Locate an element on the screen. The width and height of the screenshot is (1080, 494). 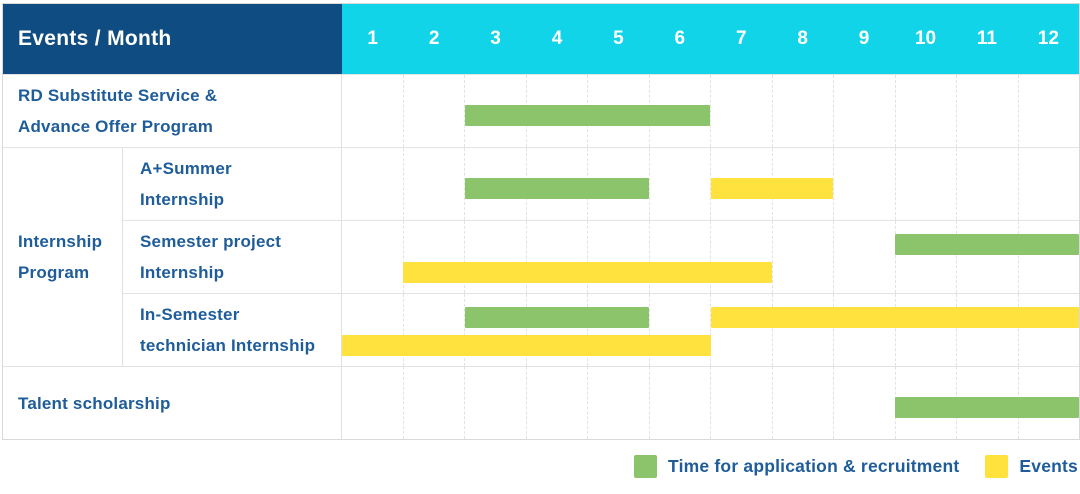
month-header-row: 1 2 3 4 5 6 7 8 9 10 11 12 is located at coordinates (710, 39).